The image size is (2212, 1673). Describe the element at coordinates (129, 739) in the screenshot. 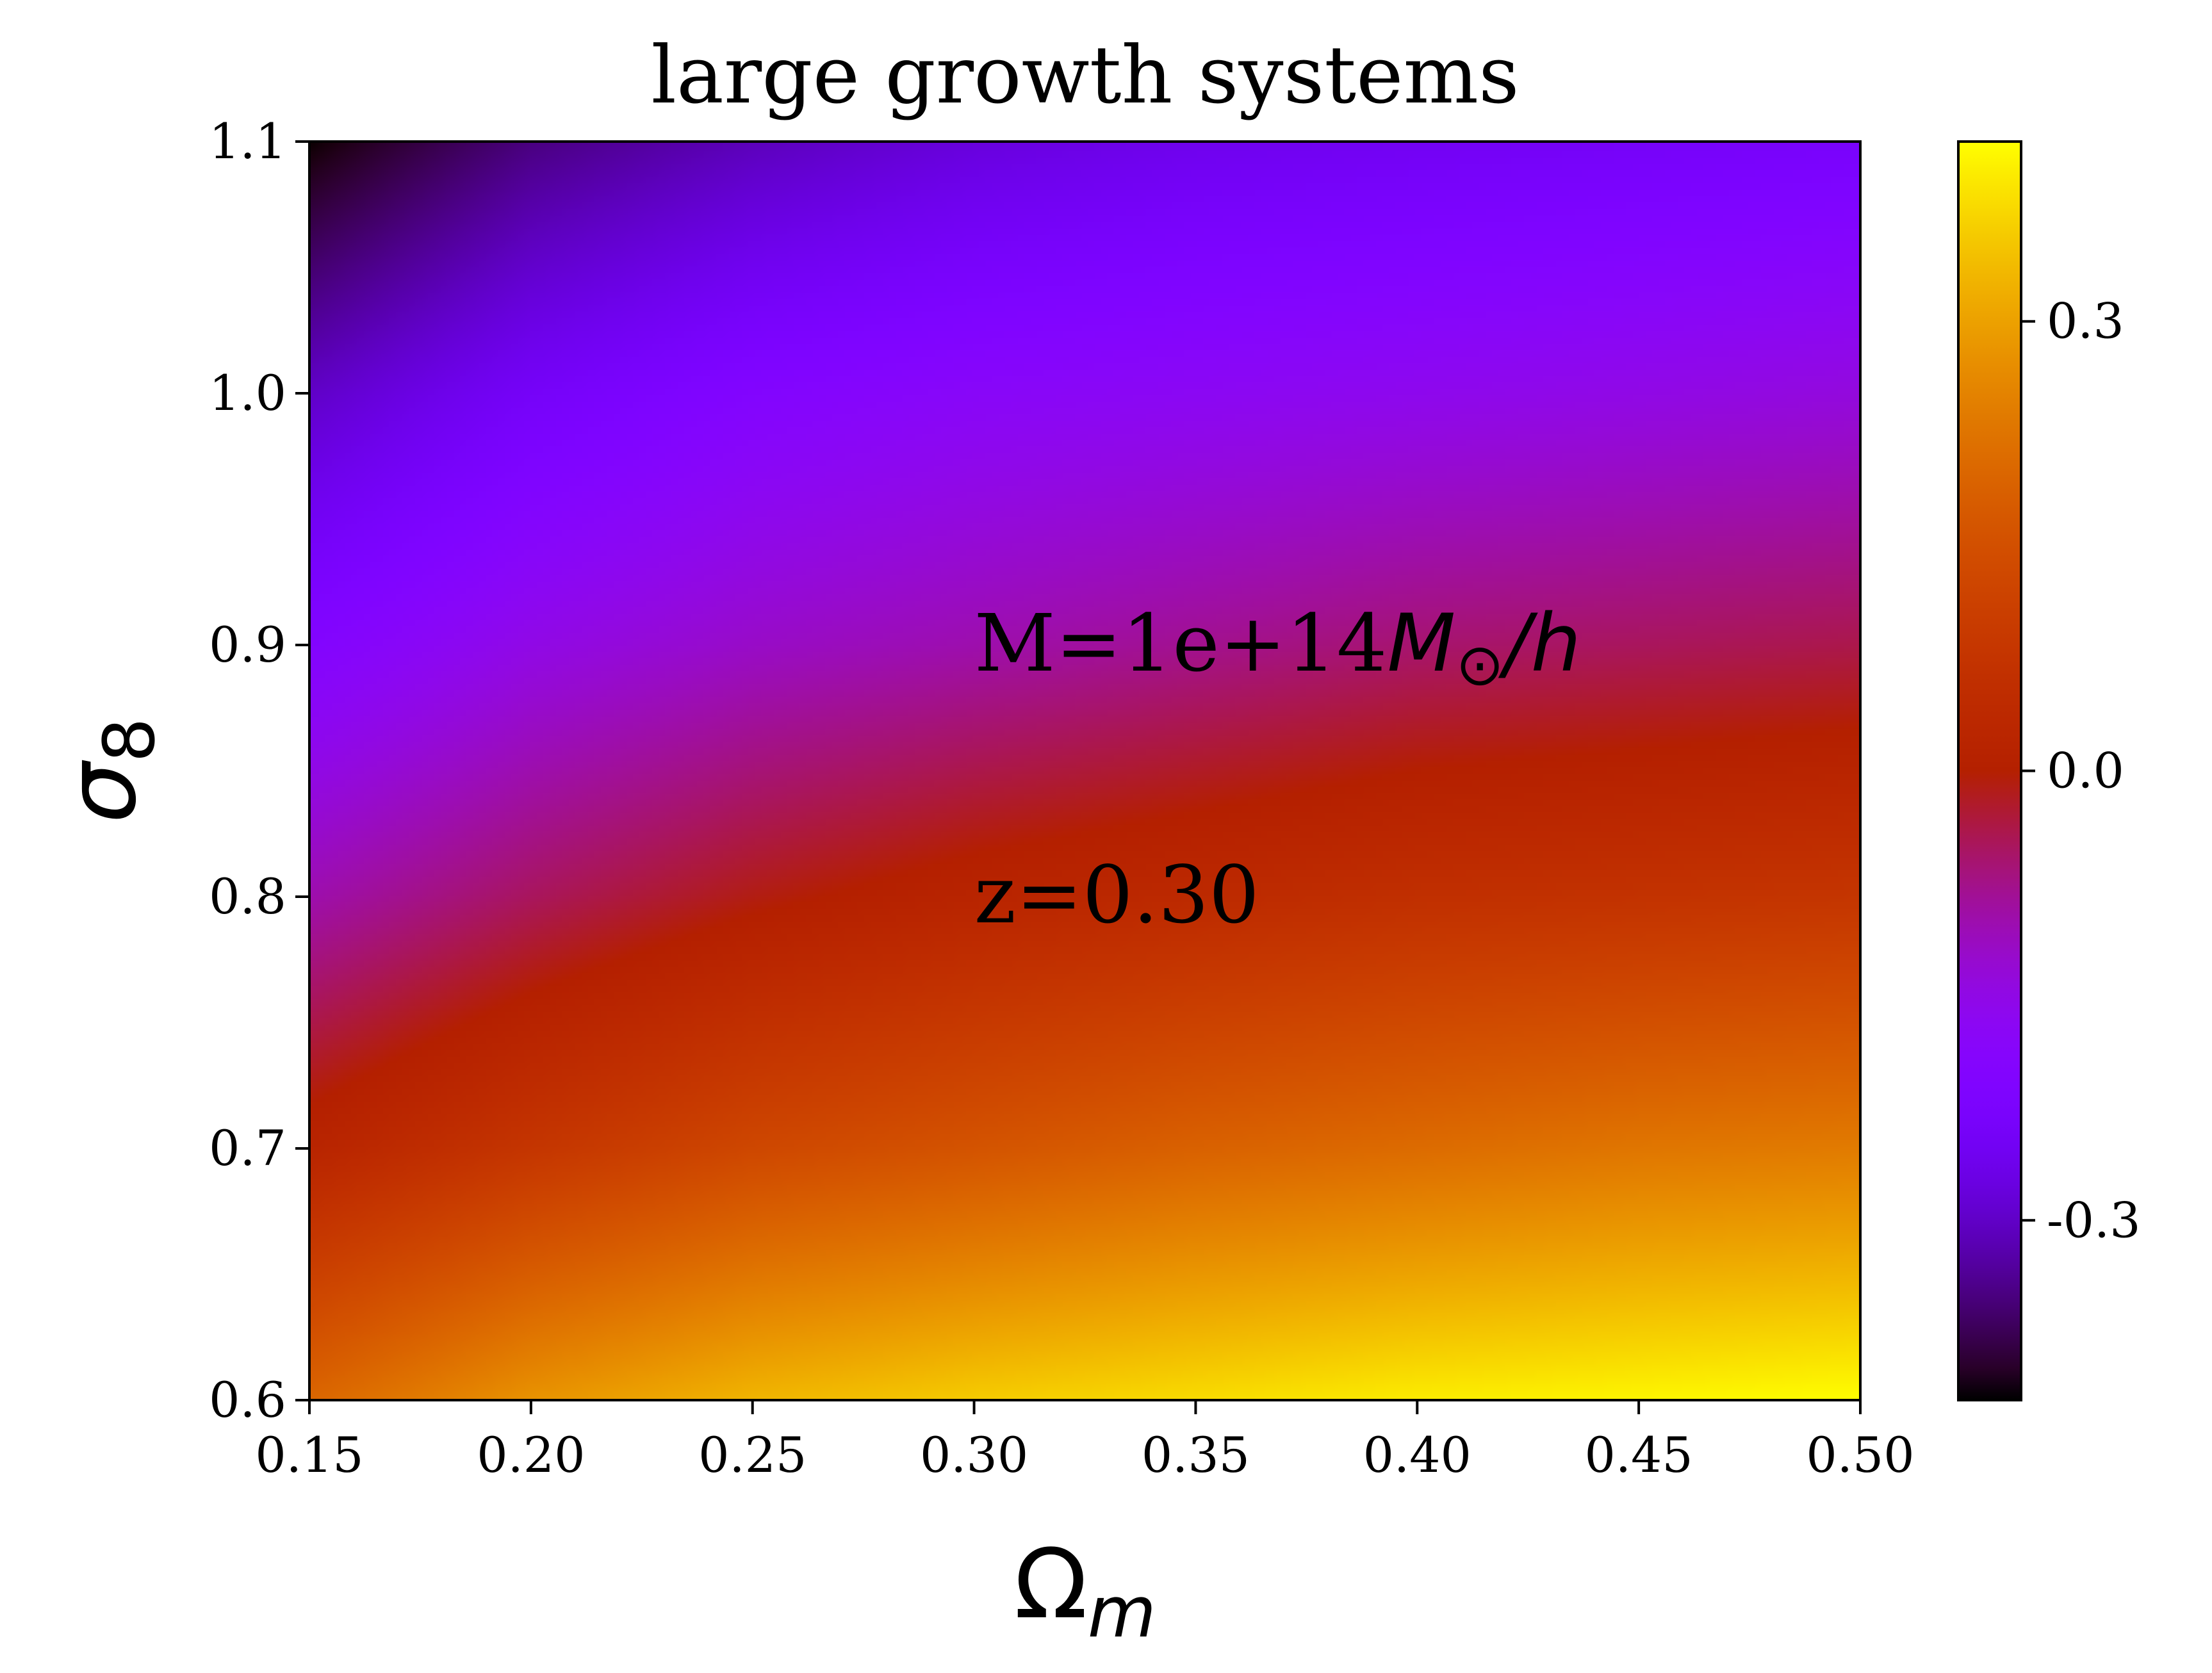

I see `y-axis-label-subscript: 8` at that location.